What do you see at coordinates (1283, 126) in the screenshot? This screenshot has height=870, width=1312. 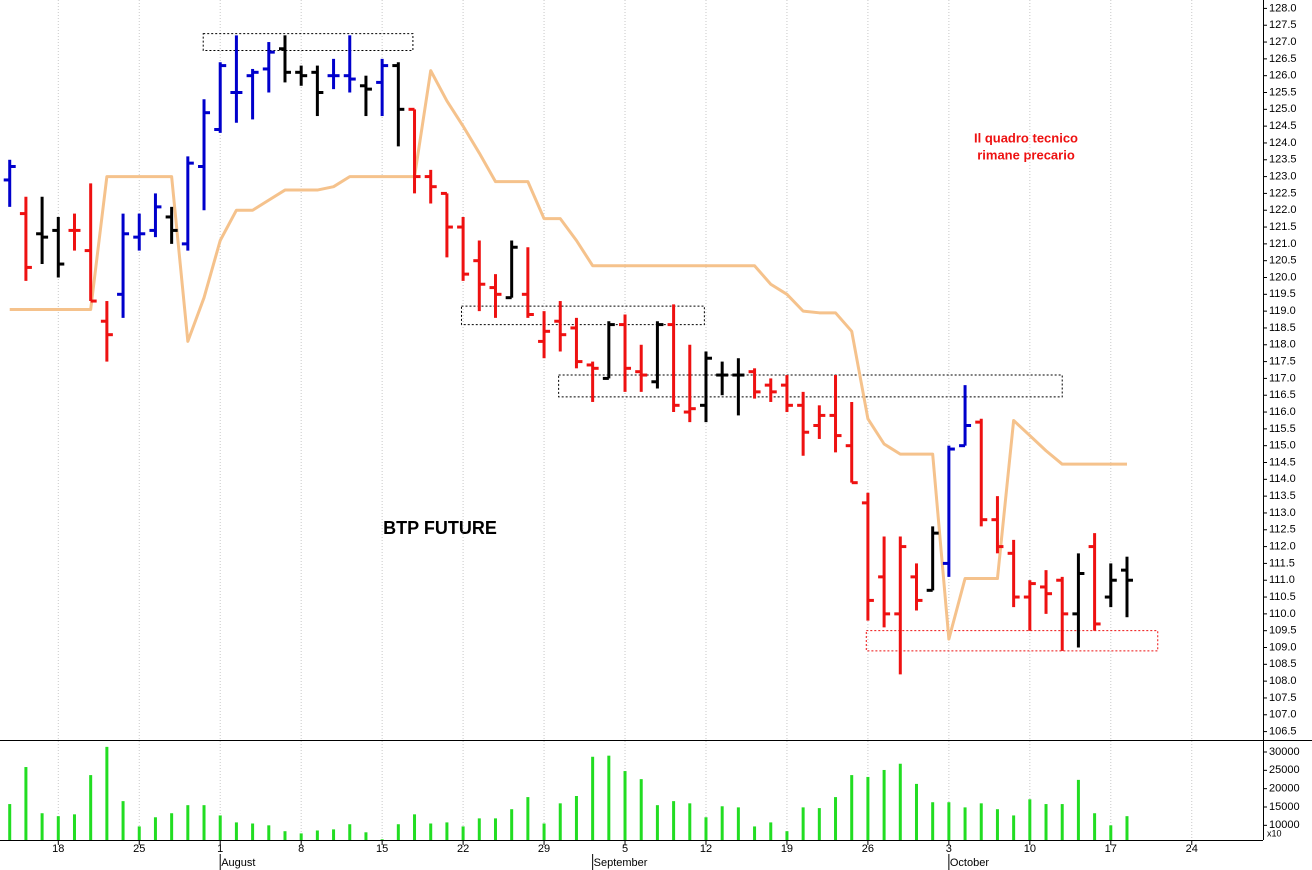 I see `y-tick-label: 124.5` at bounding box center [1283, 126].